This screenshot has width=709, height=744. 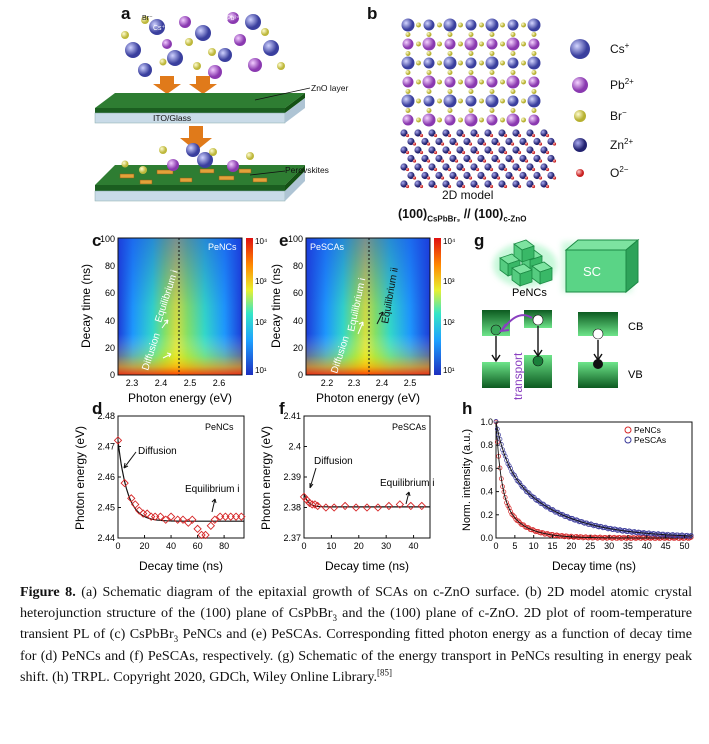 I want to click on svg-text: 2.4, so click(x=382, y=383).